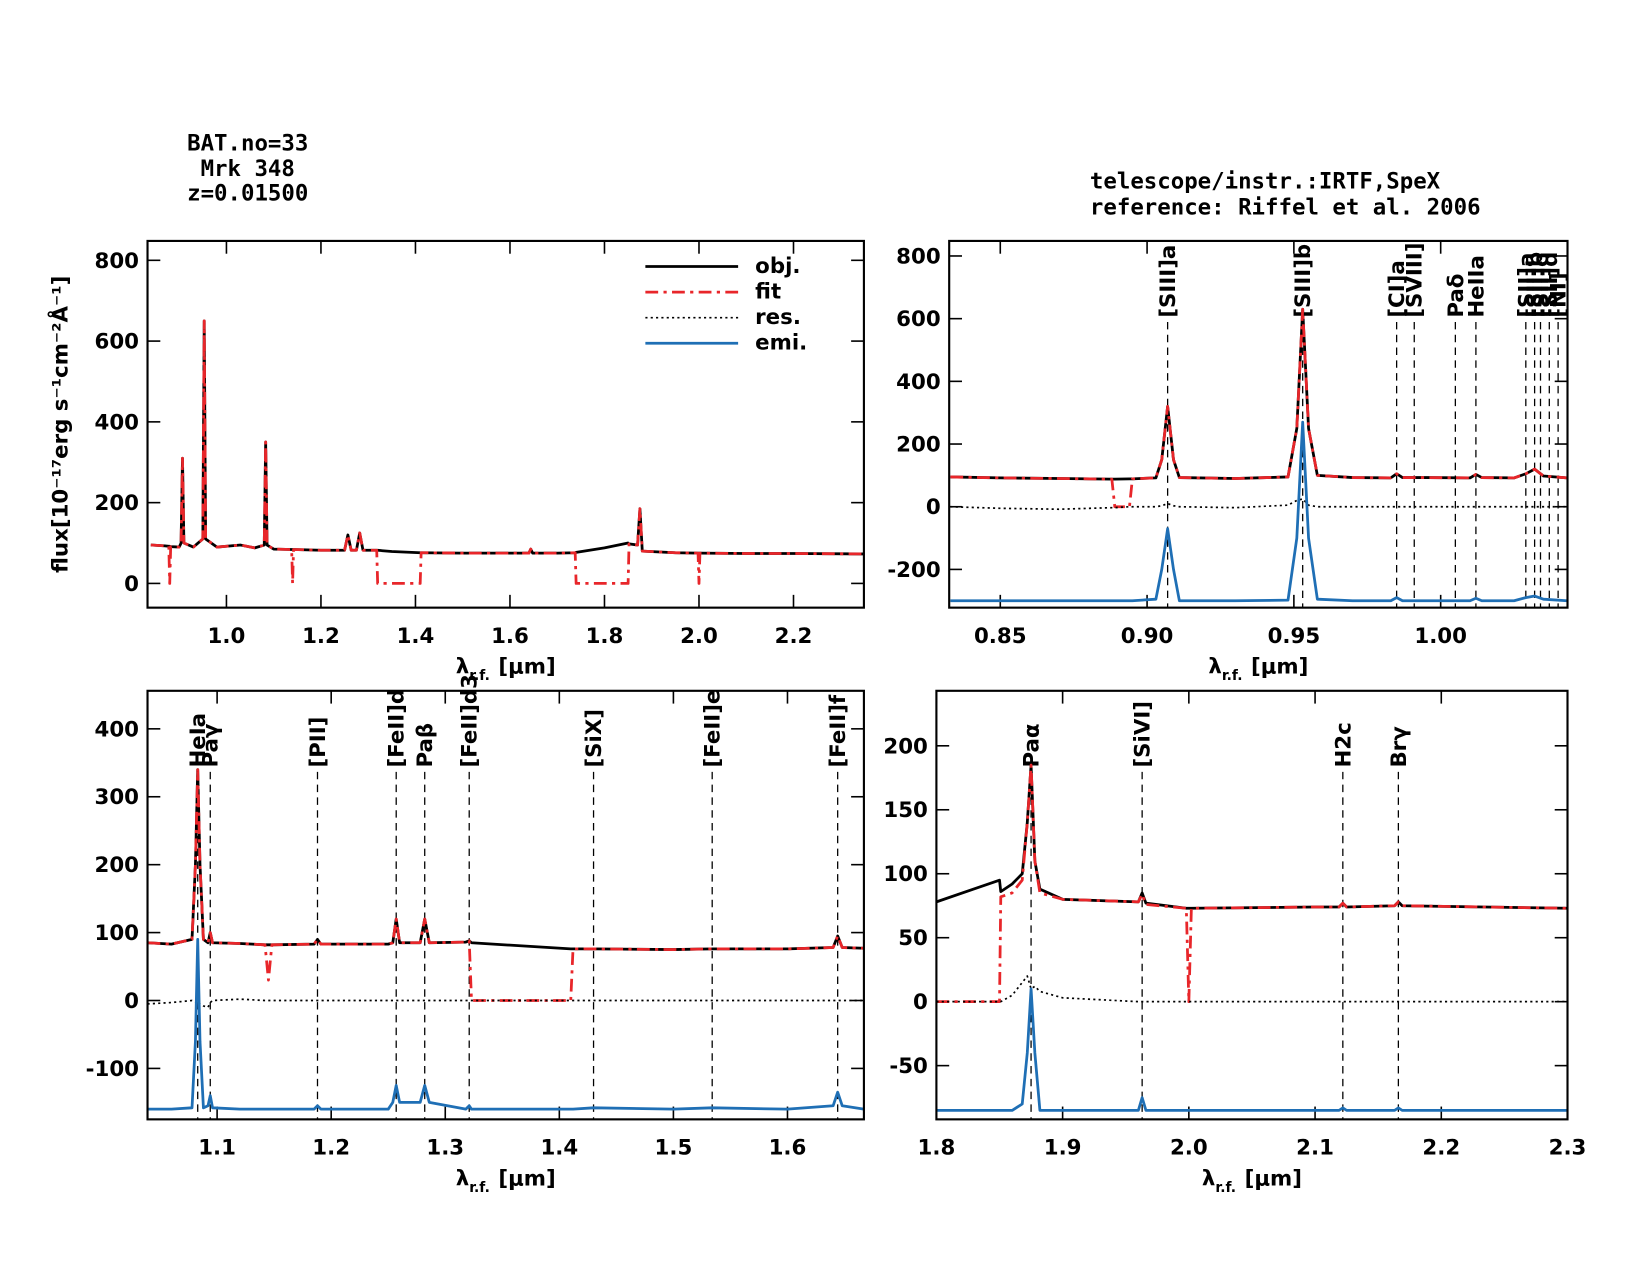  What do you see at coordinates (1294, 636) in the screenshot?
I see `x-tick-label: 0.95` at bounding box center [1294, 636].